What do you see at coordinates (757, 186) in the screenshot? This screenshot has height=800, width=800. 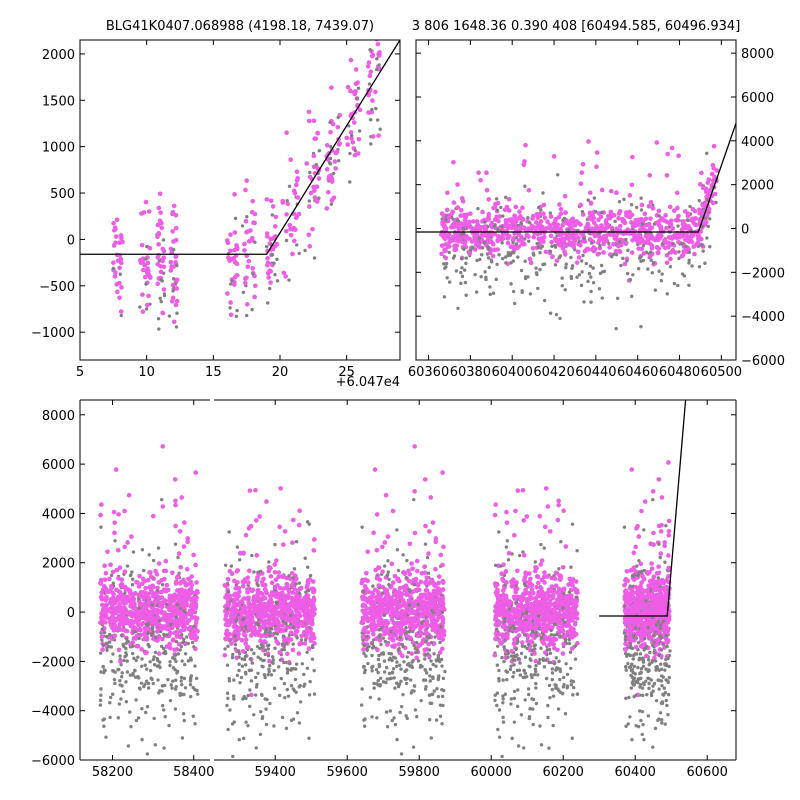 I see `y-tick-label: 2000` at bounding box center [757, 186].